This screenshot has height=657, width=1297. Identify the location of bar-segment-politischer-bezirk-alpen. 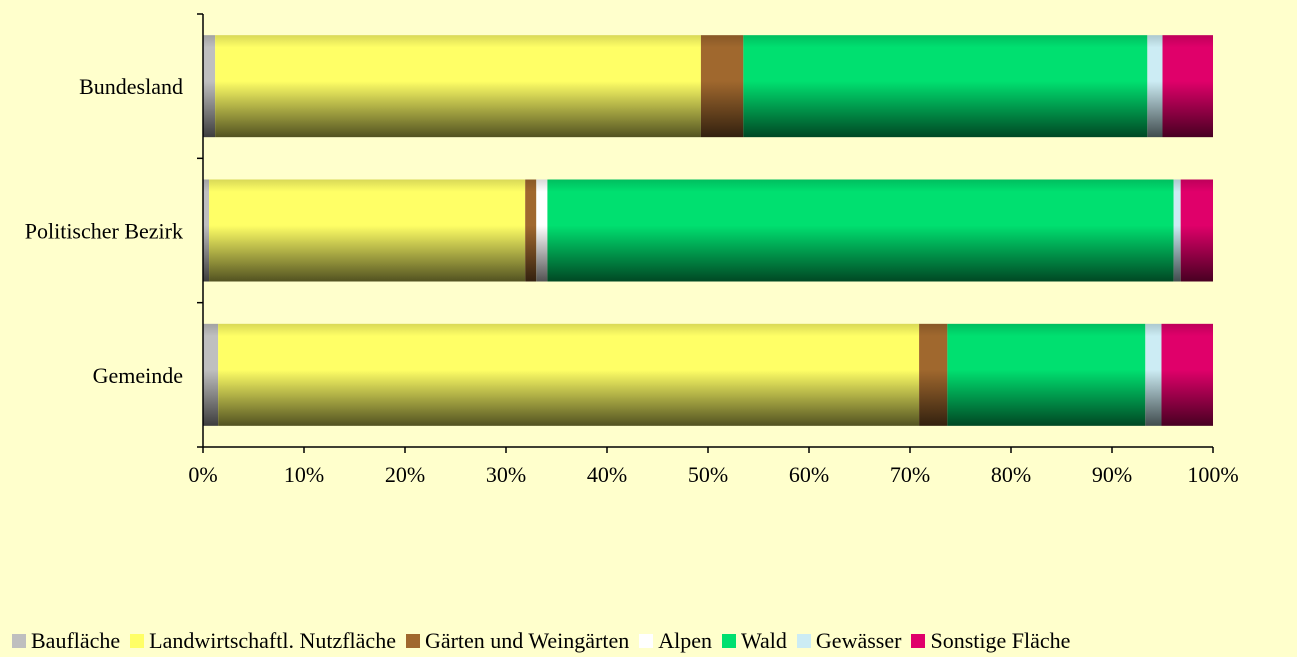
(542, 230).